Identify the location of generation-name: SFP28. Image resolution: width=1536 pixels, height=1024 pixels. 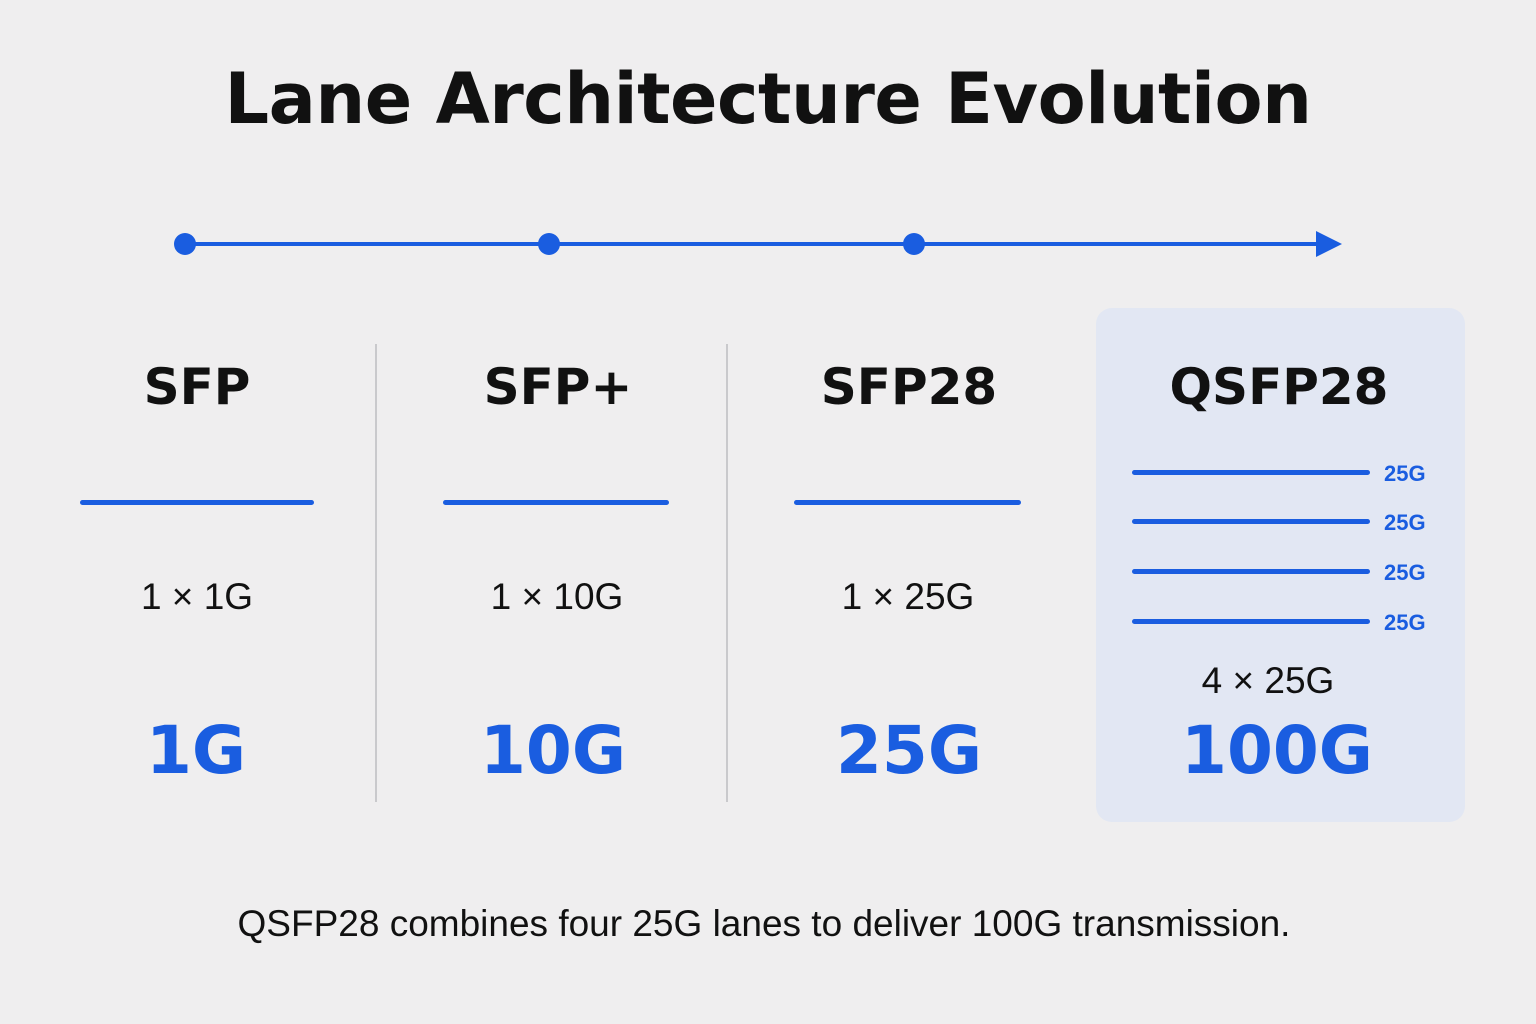
(909, 387).